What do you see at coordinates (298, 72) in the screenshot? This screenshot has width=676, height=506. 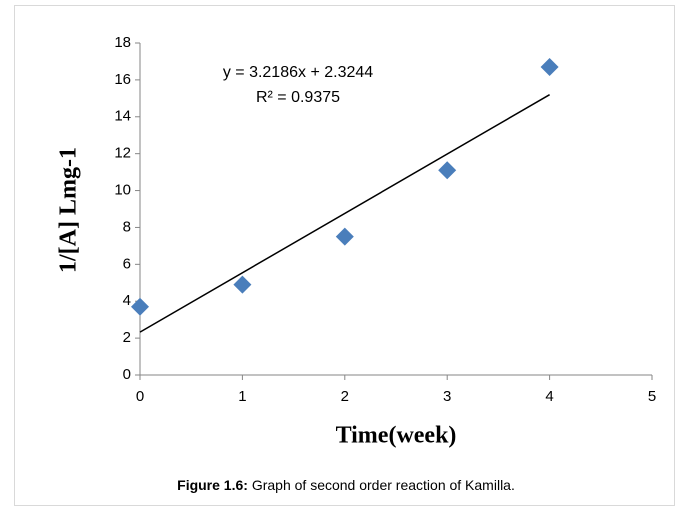 I see `trendline-equation: y = 3.2186x + 2.3244` at bounding box center [298, 72].